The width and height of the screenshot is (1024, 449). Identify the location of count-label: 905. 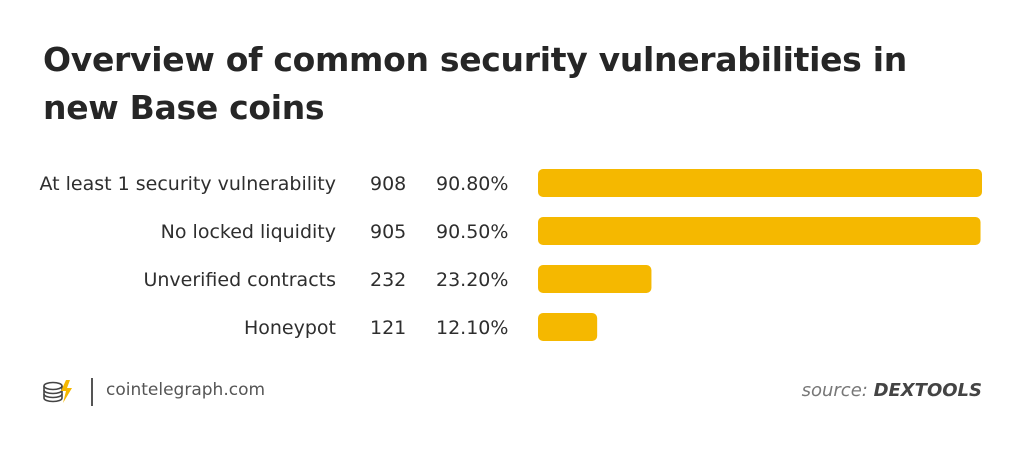
(388, 232).